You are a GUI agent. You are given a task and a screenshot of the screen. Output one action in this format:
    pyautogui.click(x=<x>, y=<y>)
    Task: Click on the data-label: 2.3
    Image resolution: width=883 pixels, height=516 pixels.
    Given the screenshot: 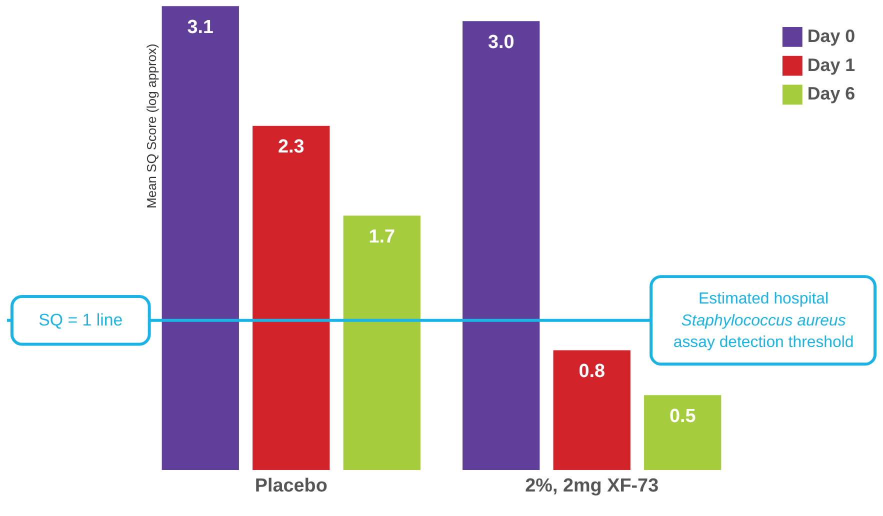 What is the action you would take?
    pyautogui.click(x=291, y=147)
    